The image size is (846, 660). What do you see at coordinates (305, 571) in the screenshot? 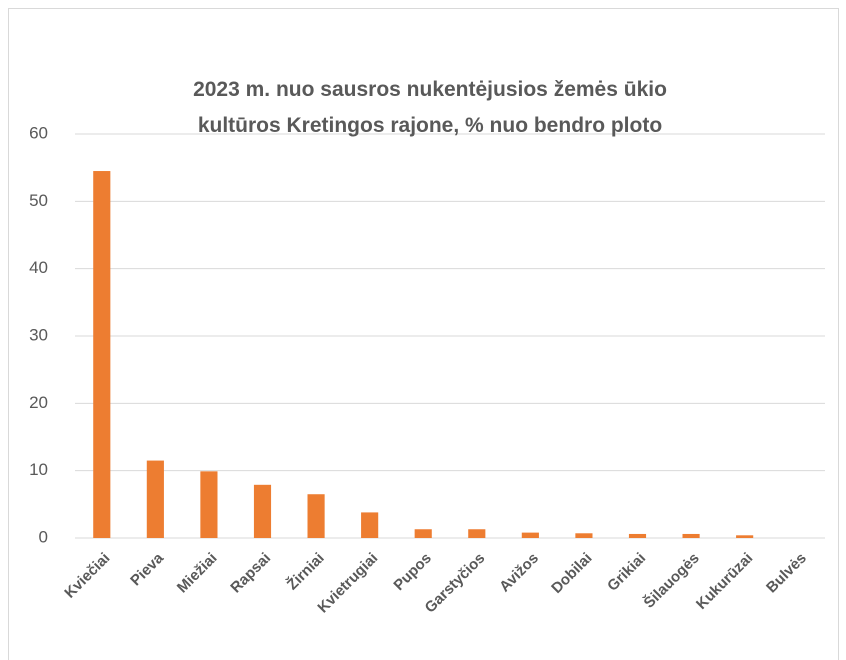
I see `x-tick-label: Žirniai` at bounding box center [305, 571].